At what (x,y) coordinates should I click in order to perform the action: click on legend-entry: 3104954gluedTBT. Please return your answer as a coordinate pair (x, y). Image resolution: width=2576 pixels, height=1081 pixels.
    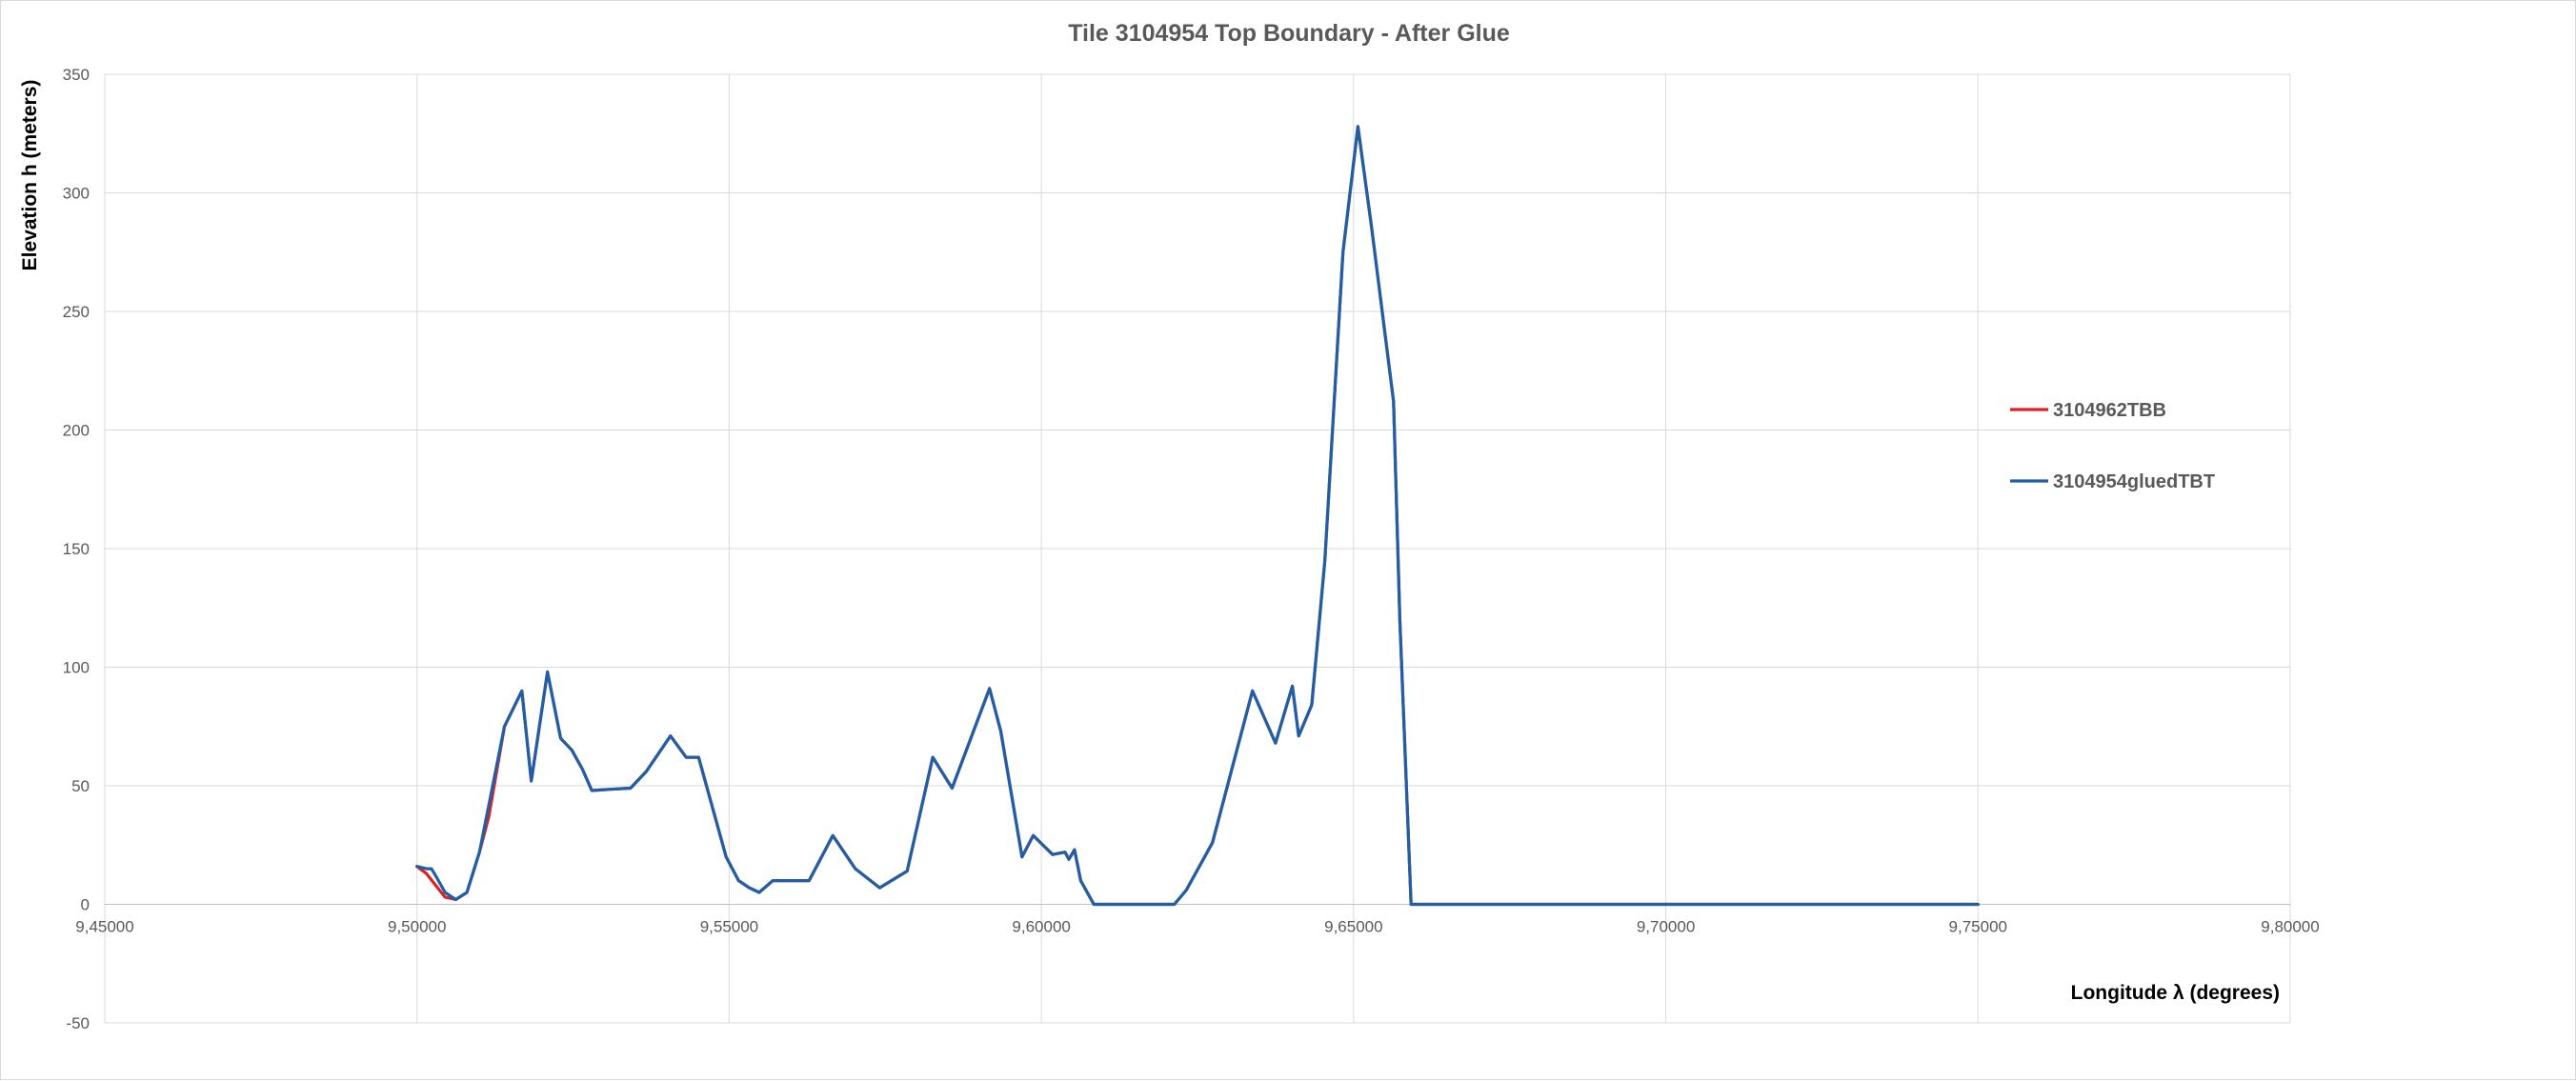
    Looking at the image, I should click on (2134, 481).